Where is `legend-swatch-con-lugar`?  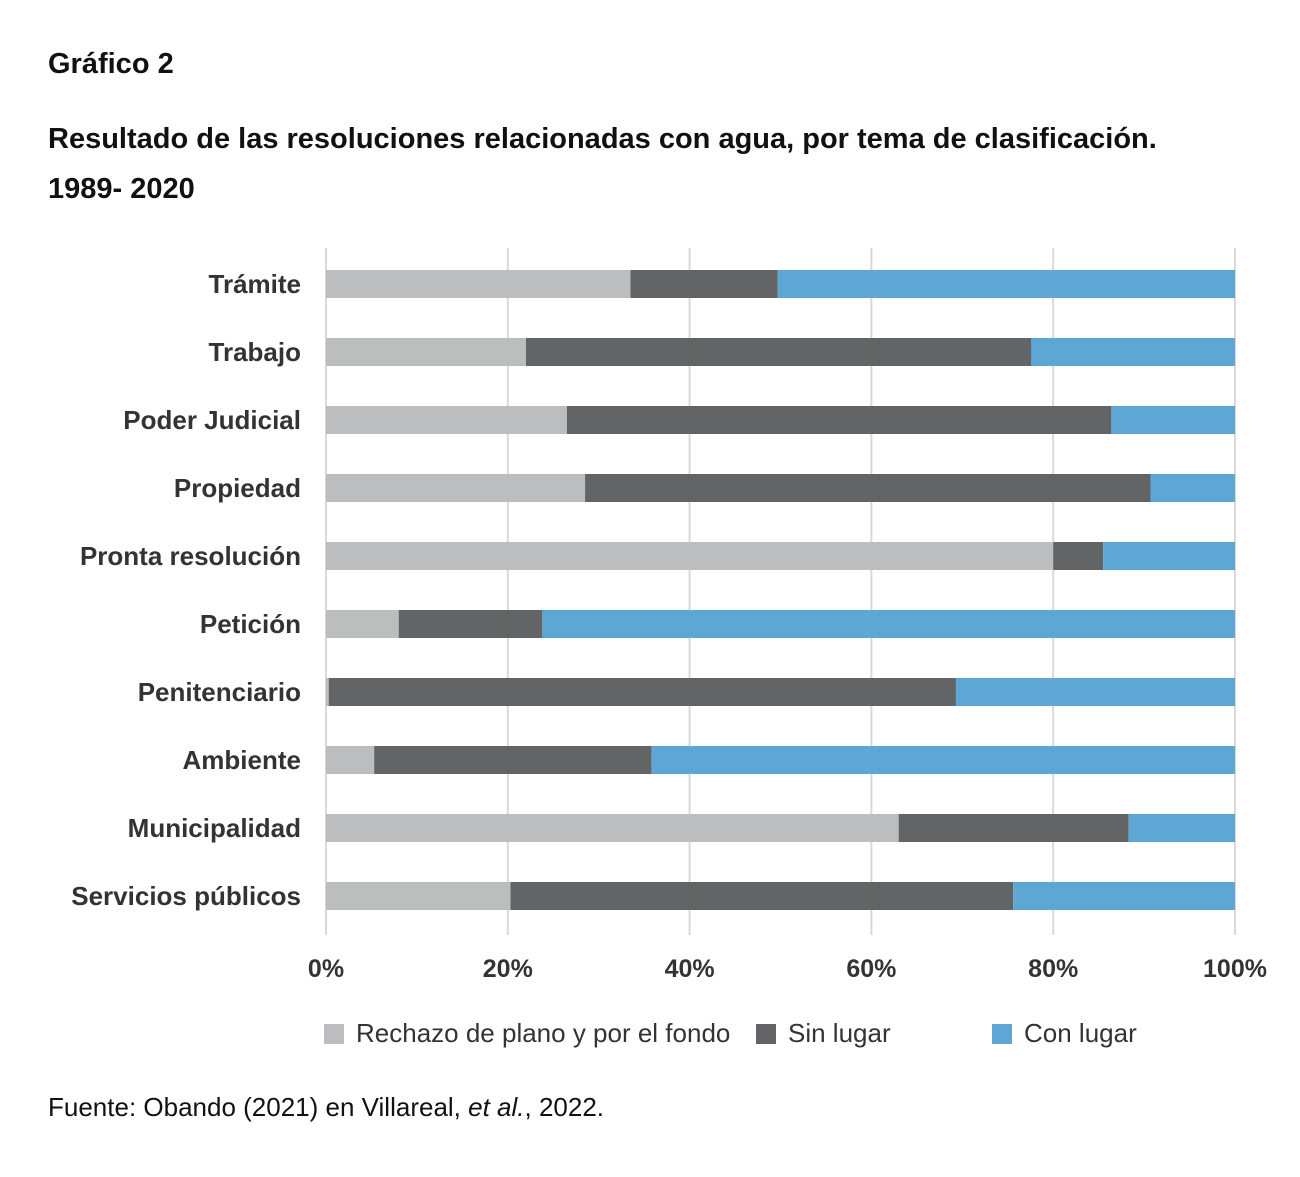 legend-swatch-con-lugar is located at coordinates (1002, 1033).